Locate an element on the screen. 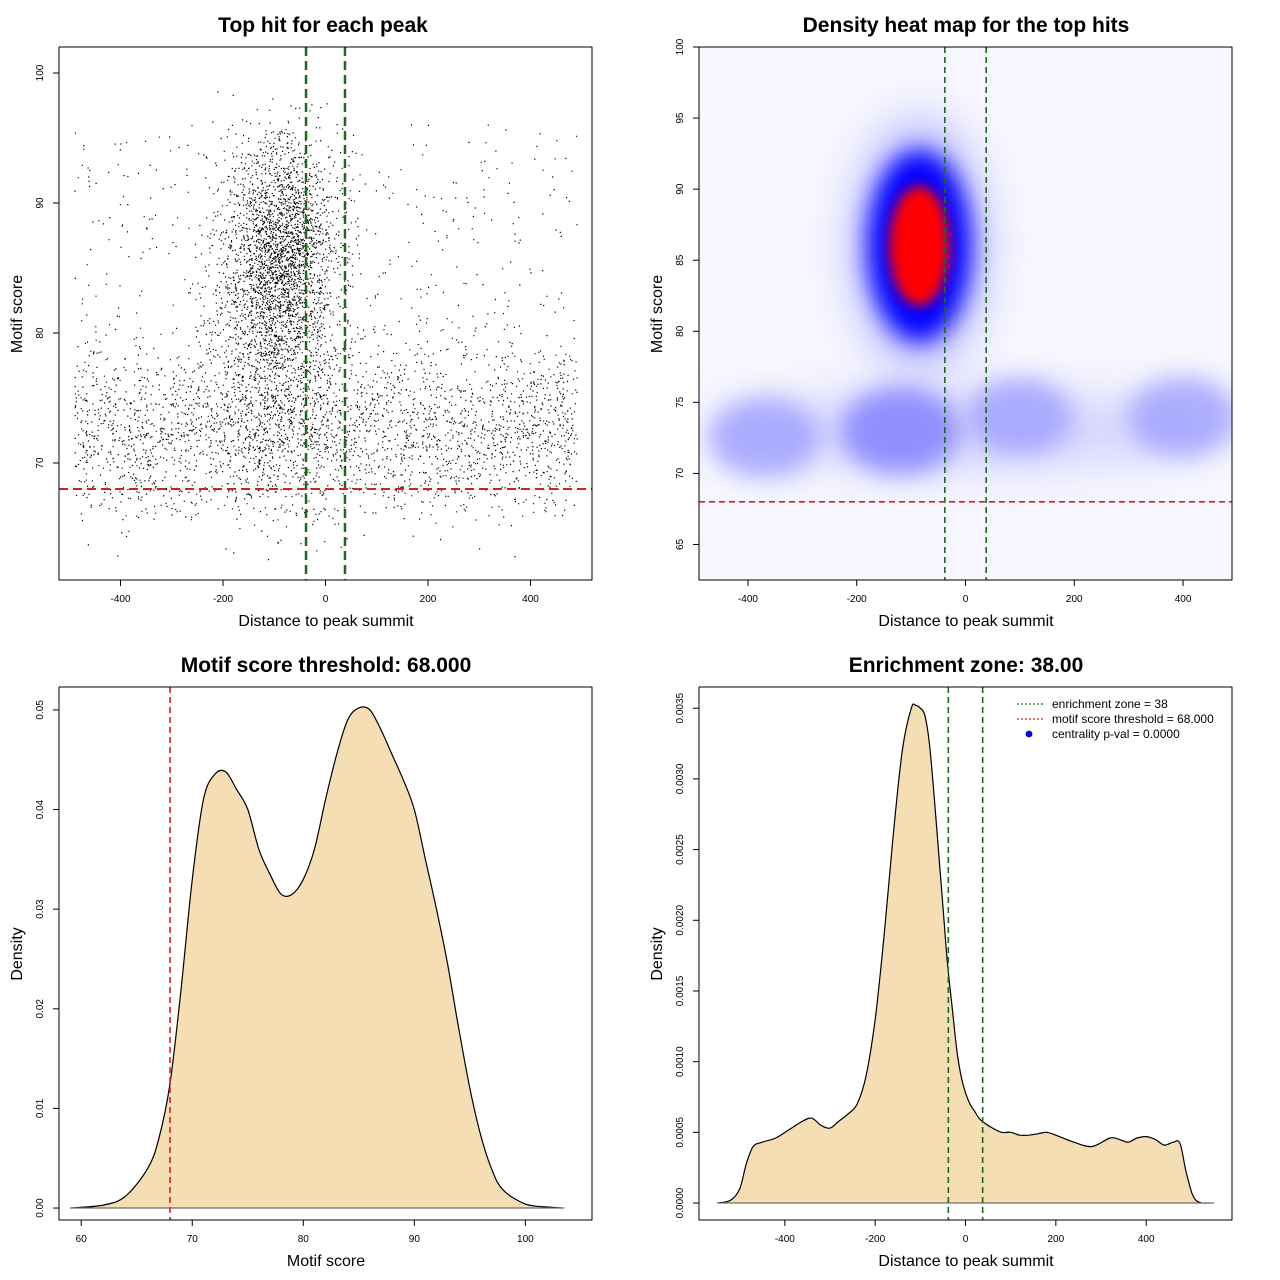 Image resolution: width=1280 pixels, height=1280 pixels. y-tick-label: 0.0005 is located at coordinates (680, 1132).